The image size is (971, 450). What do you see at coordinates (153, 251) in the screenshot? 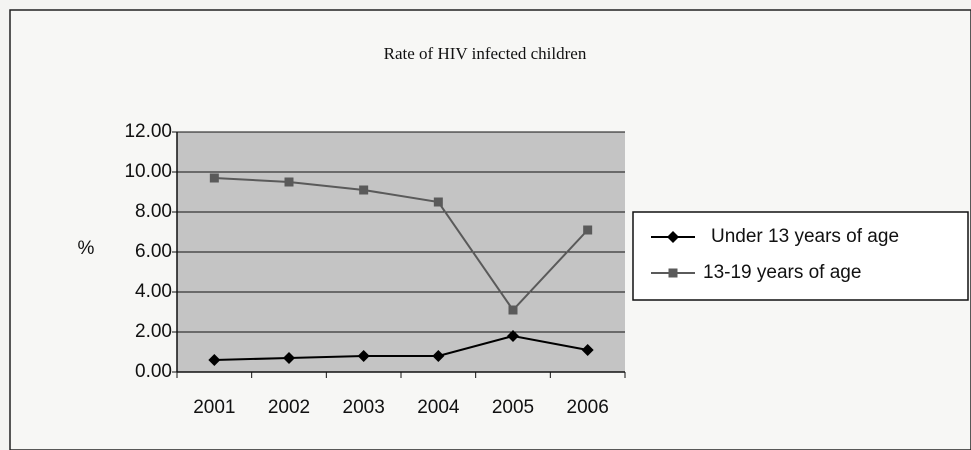
I see `y-tick-label: 6.00` at bounding box center [153, 251].